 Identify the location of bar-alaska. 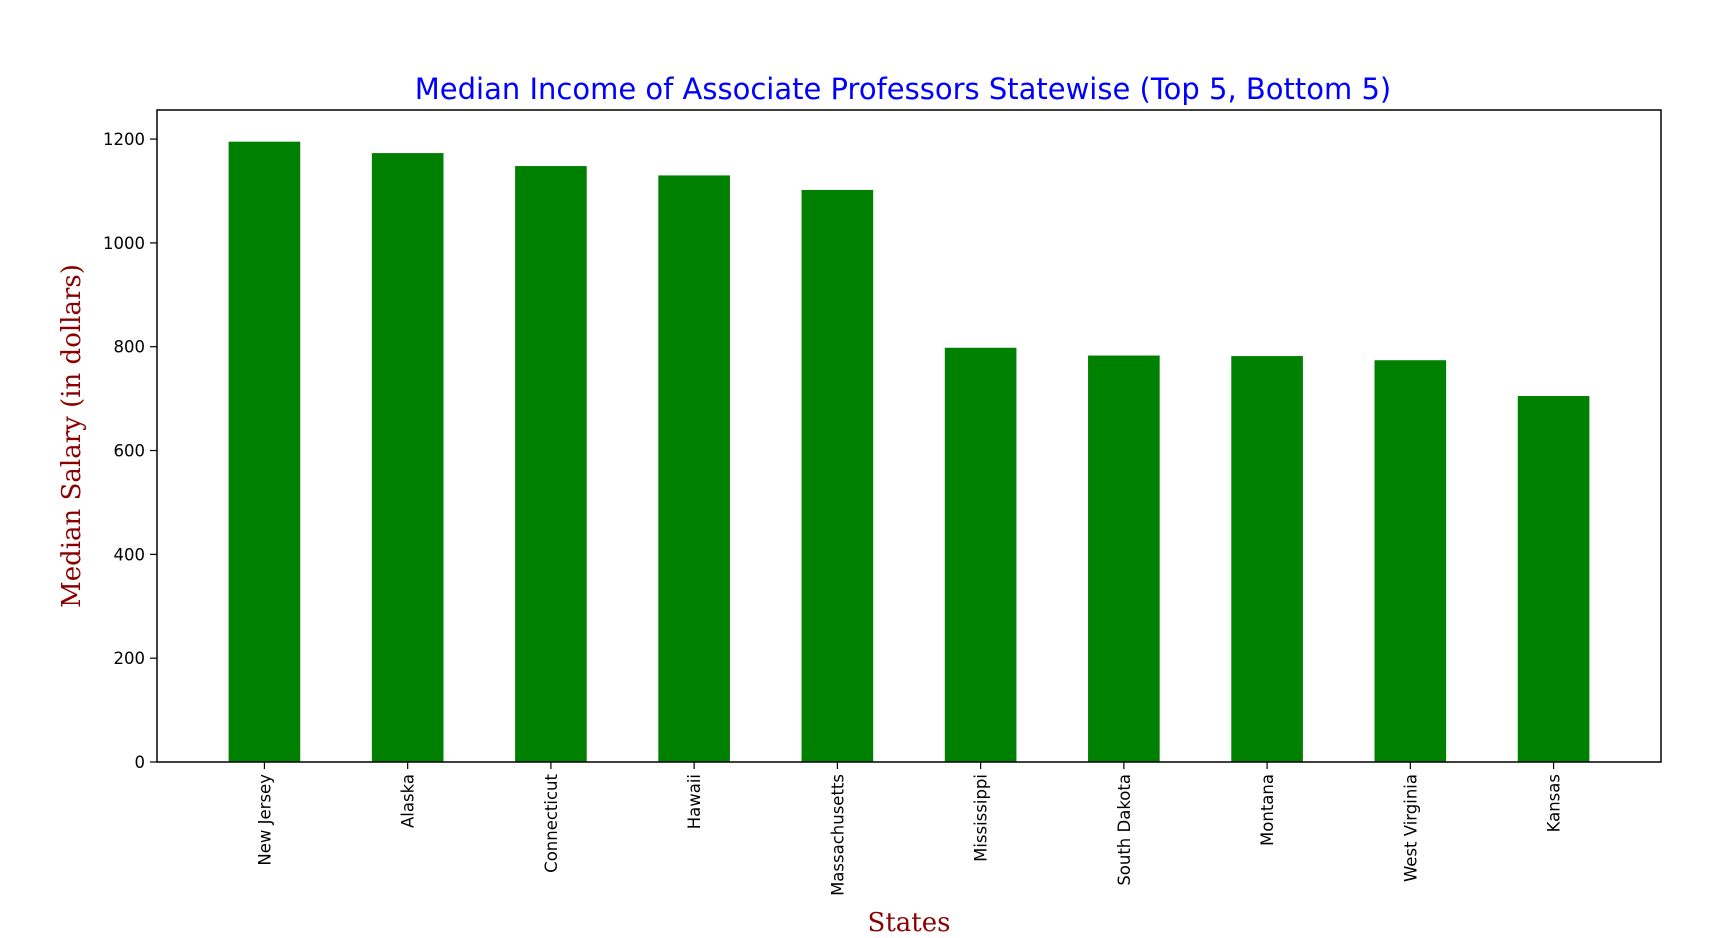
(407, 458).